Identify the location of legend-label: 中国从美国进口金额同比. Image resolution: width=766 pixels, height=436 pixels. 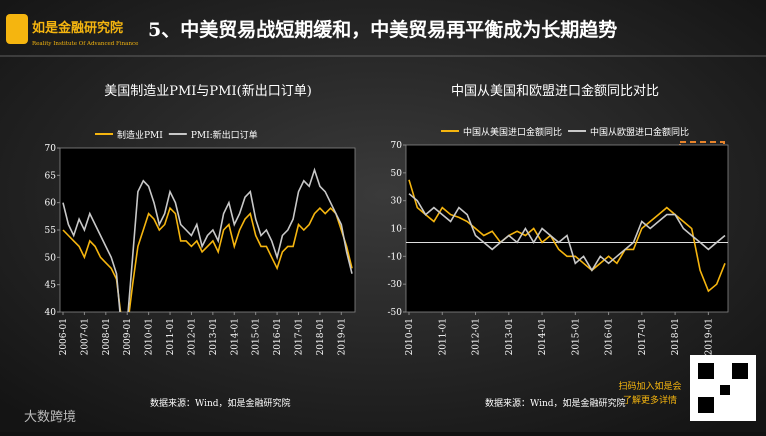
(512, 132).